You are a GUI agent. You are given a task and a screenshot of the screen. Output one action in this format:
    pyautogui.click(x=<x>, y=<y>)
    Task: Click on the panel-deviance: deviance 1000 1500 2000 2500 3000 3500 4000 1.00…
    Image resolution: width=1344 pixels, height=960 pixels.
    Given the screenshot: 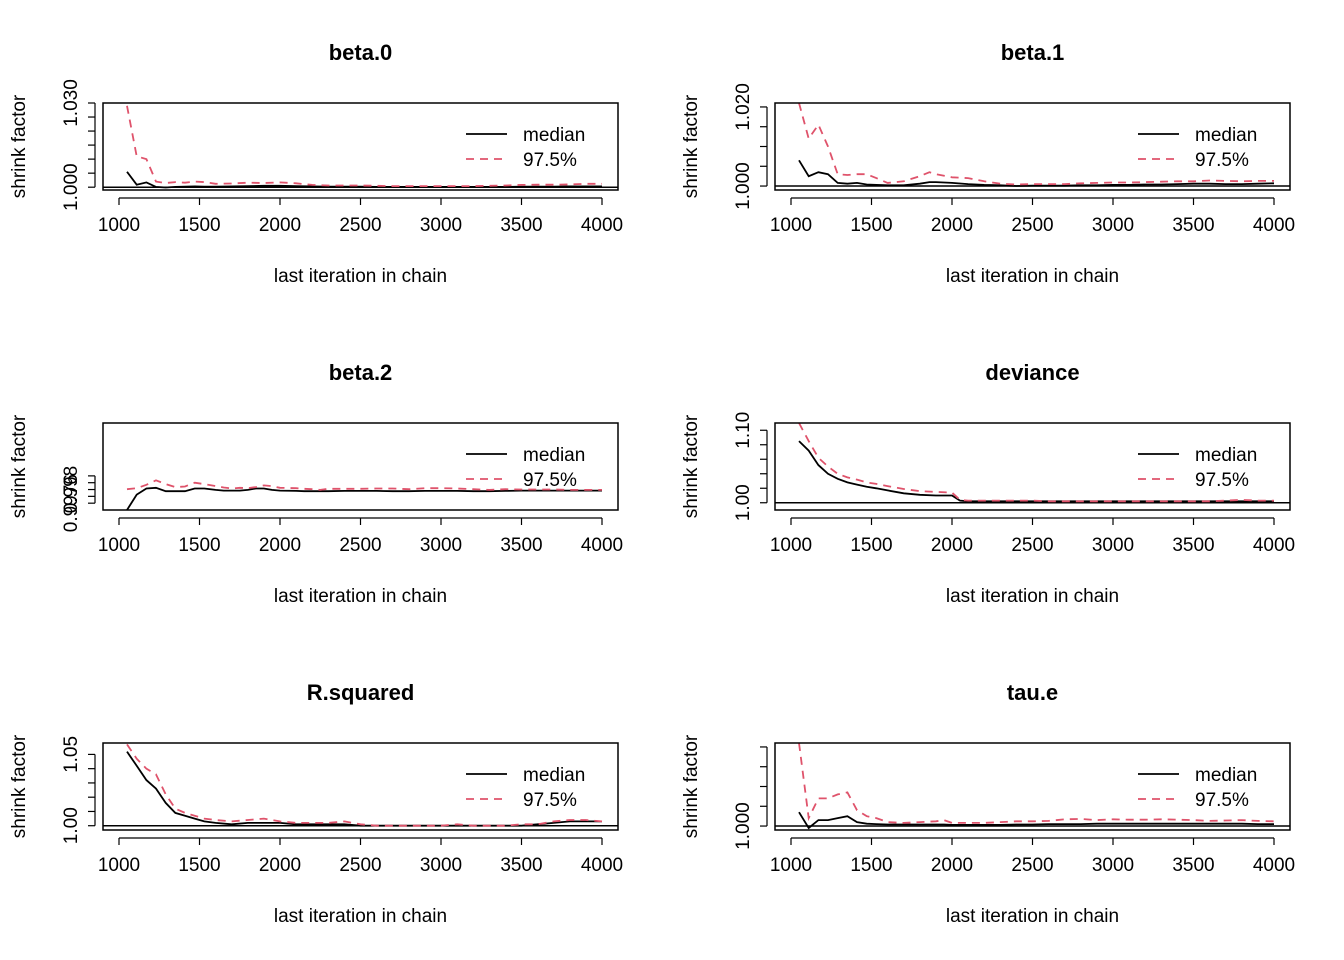 What is the action you would take?
    pyautogui.click(x=988, y=483)
    